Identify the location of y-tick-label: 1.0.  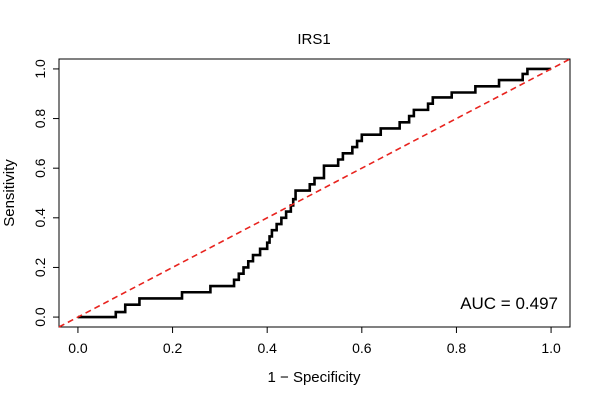
(40, 69).